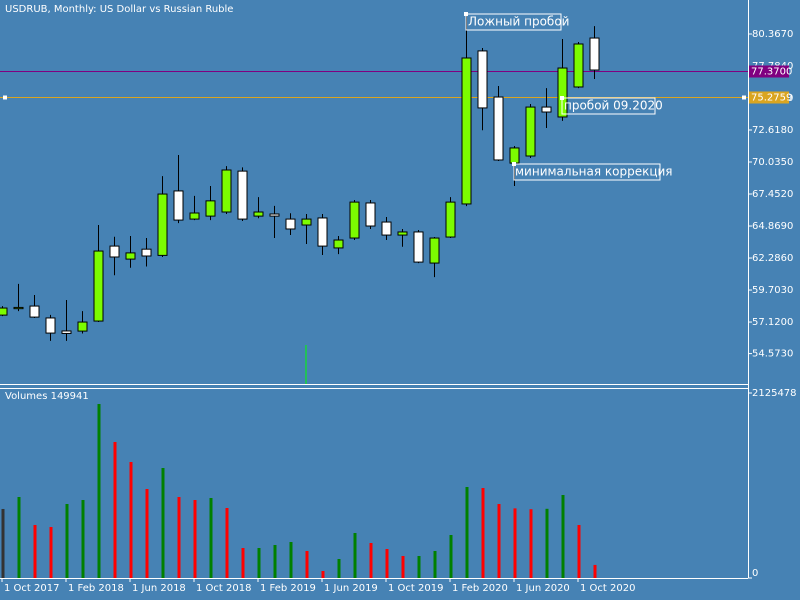 This screenshot has height=600, width=800. I want to click on y-tick-label: 67.4520, so click(772, 194).